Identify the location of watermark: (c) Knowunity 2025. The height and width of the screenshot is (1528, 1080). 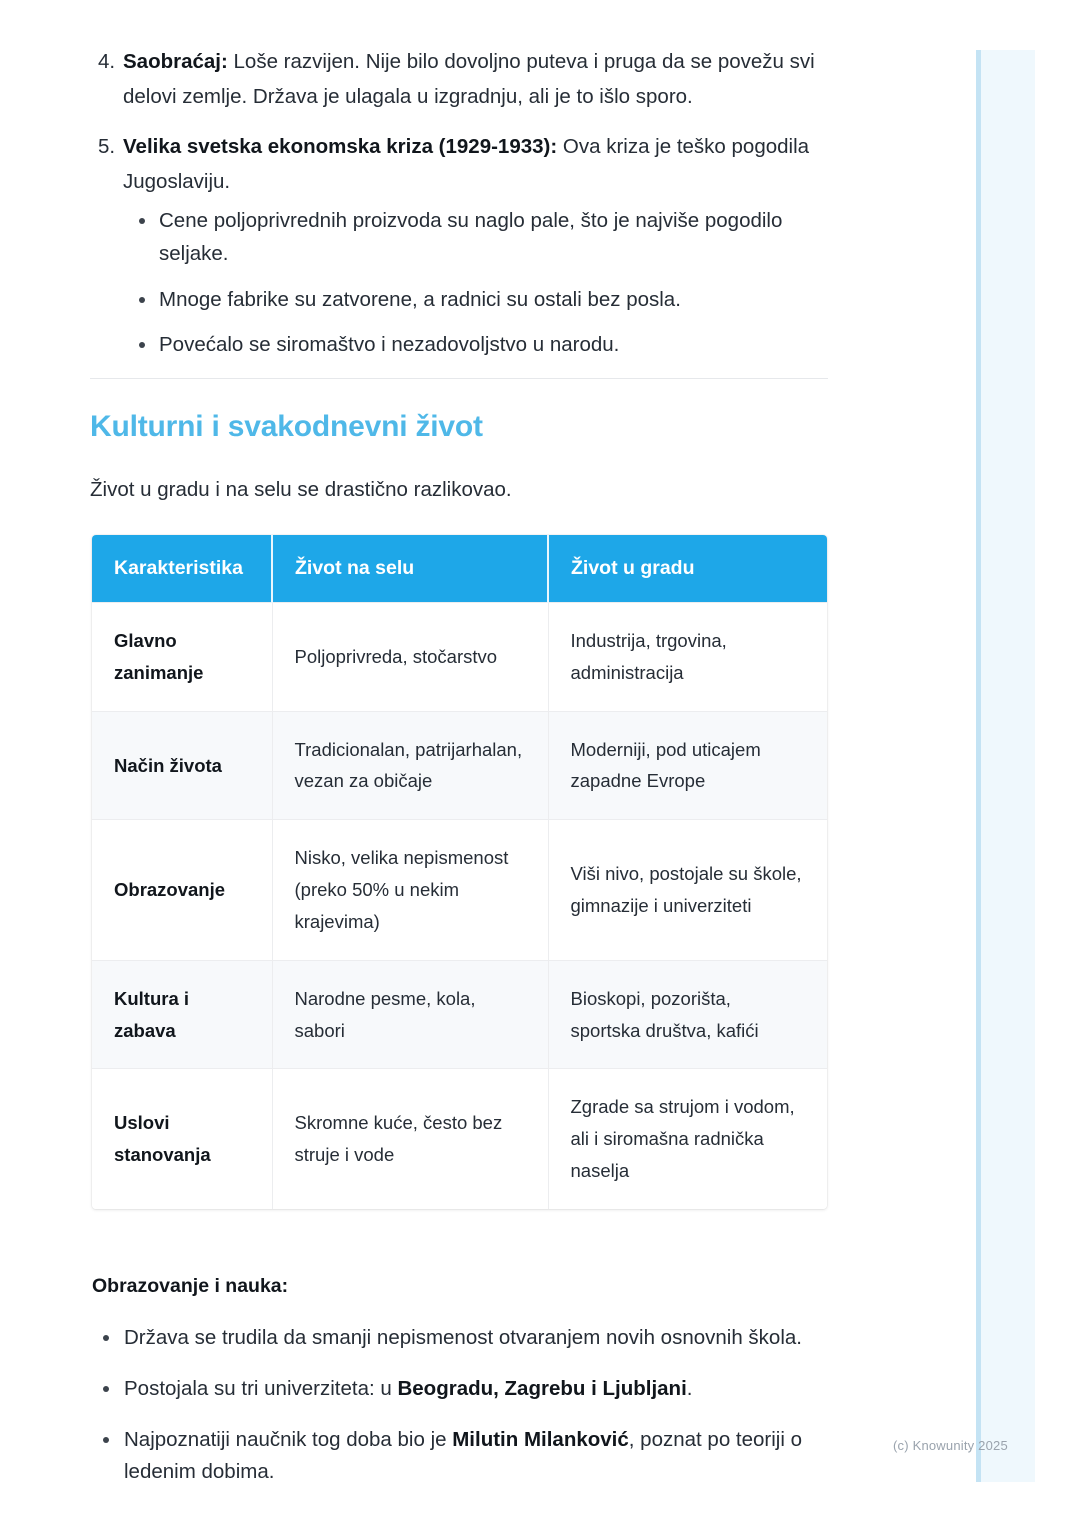
(950, 1445).